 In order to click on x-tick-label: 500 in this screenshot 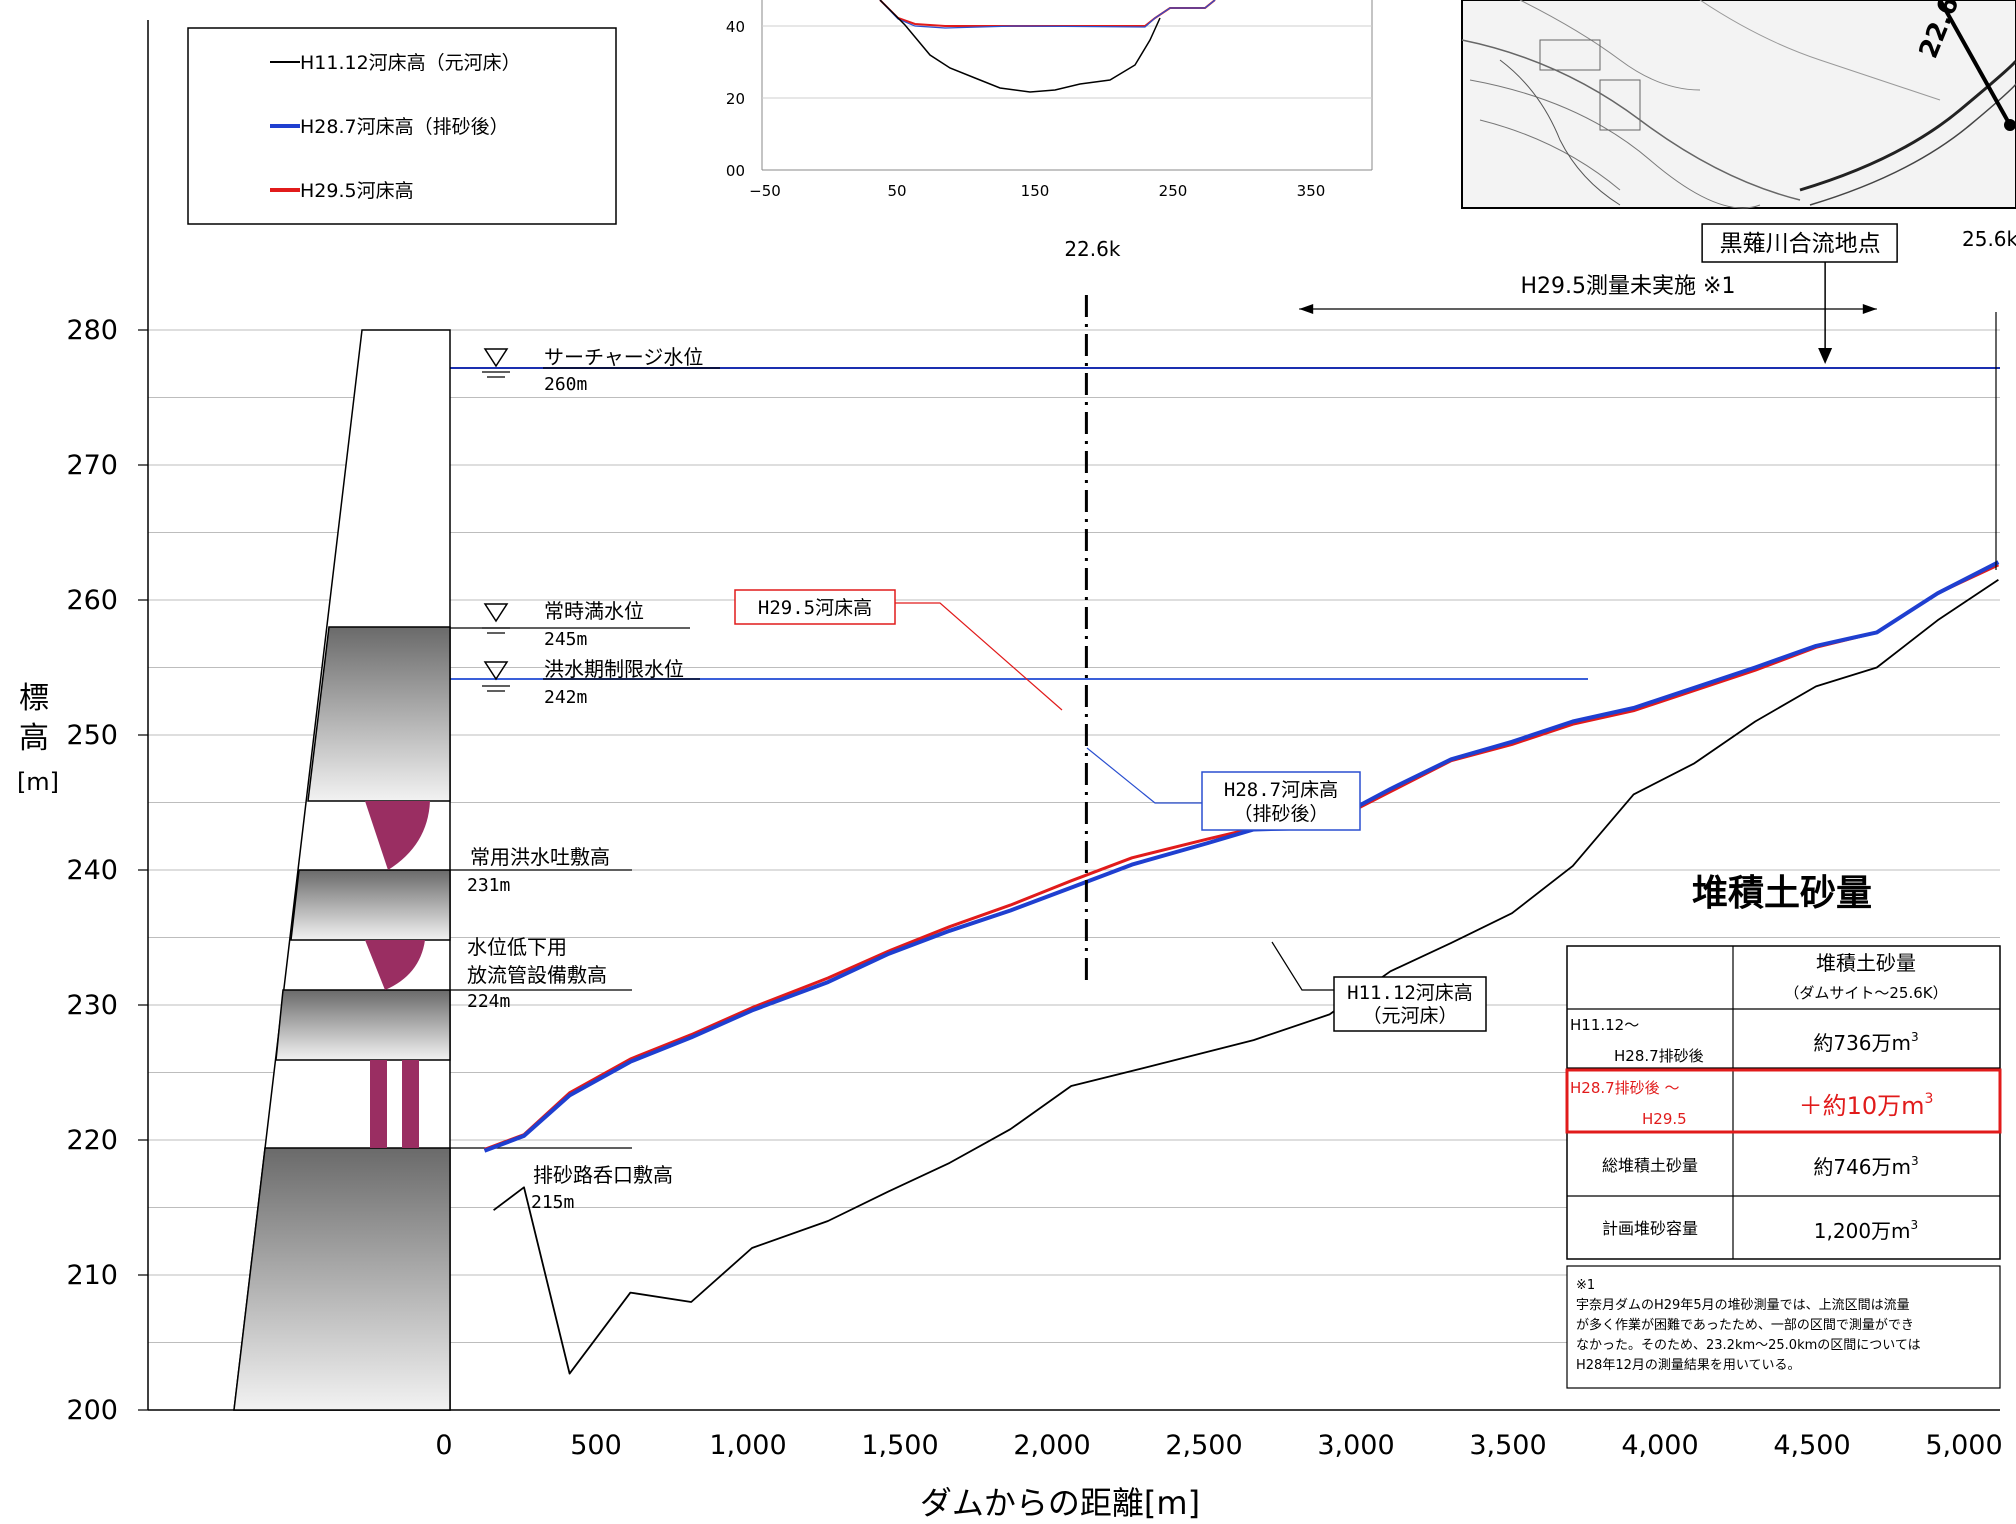, I will do `click(596, 1445)`.